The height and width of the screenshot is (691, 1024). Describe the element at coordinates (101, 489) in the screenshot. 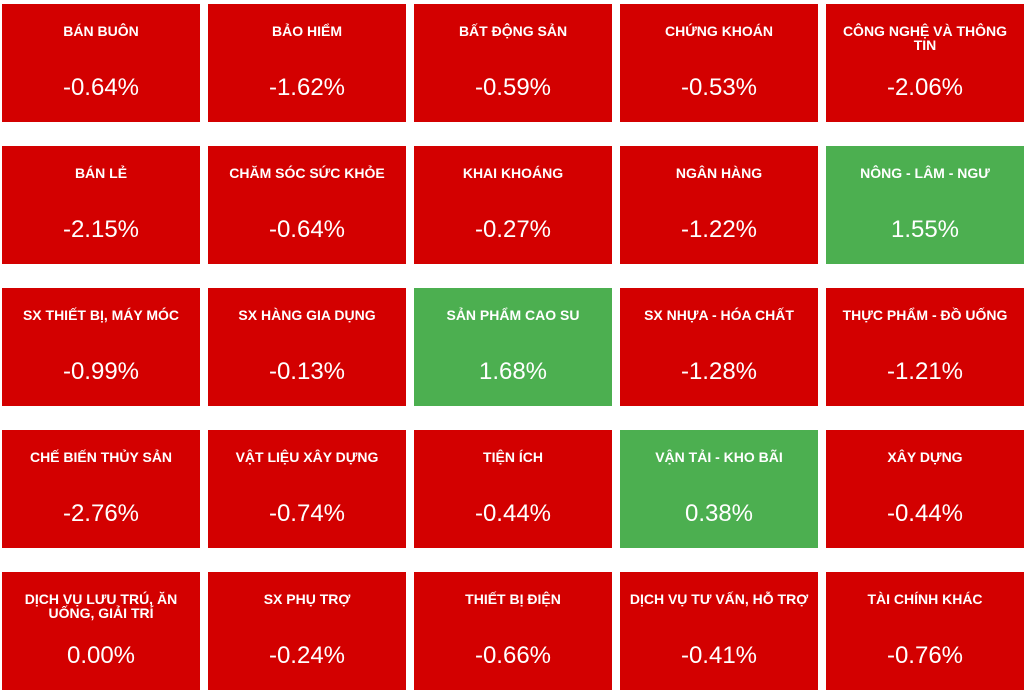

I see `sector-tile: CHẾ BIẾN THỦY SẢN -2.76%` at that location.